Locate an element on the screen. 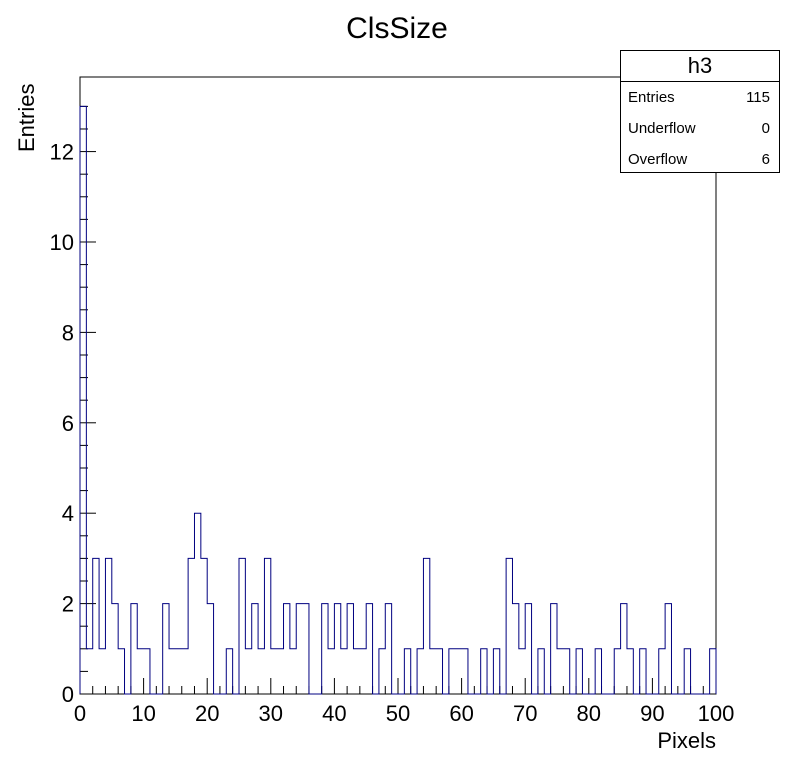  x-tick-label: 40 is located at coordinates (334, 713).